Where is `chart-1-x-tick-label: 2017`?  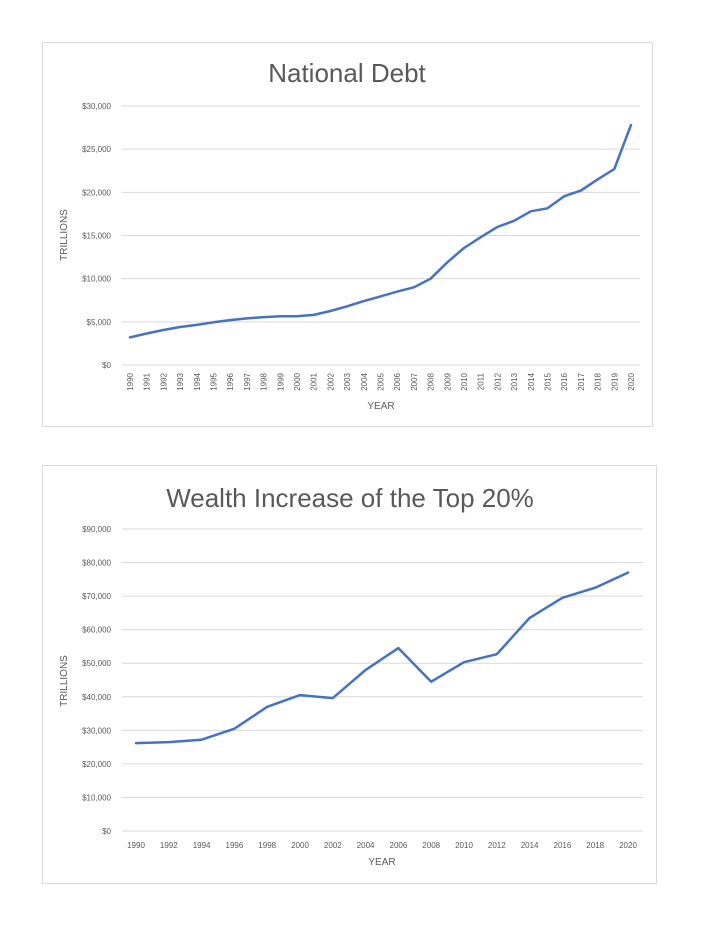 chart-1-x-tick-label: 2017 is located at coordinates (581, 381).